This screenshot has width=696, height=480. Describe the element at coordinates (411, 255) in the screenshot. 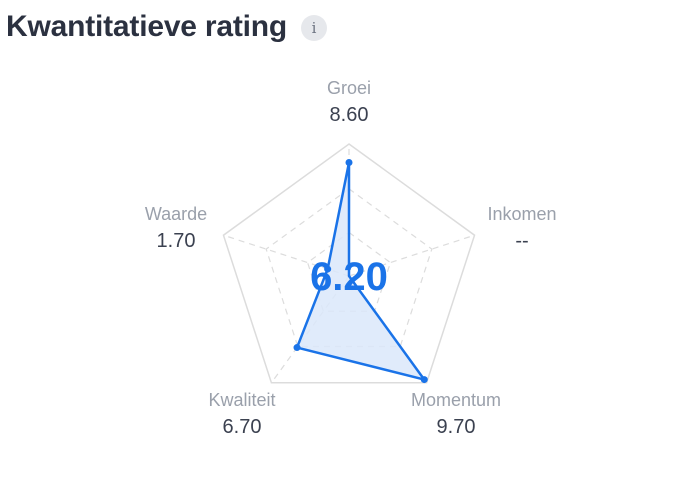

I see `grid-spoke` at that location.